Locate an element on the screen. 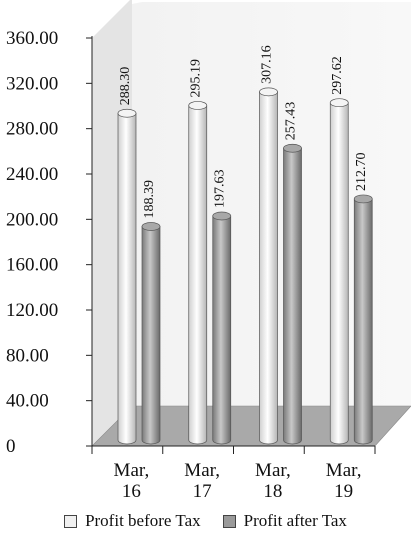 This screenshot has width=411, height=535. x-tick-label: Mar, 19 is located at coordinates (344, 481).